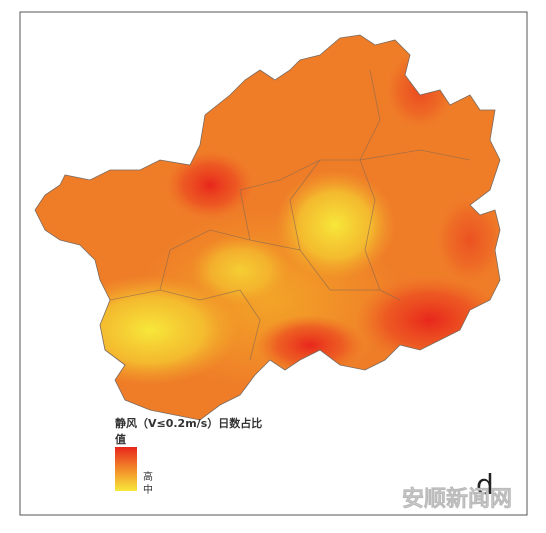  I want to click on panel-label: d, so click(485, 484).